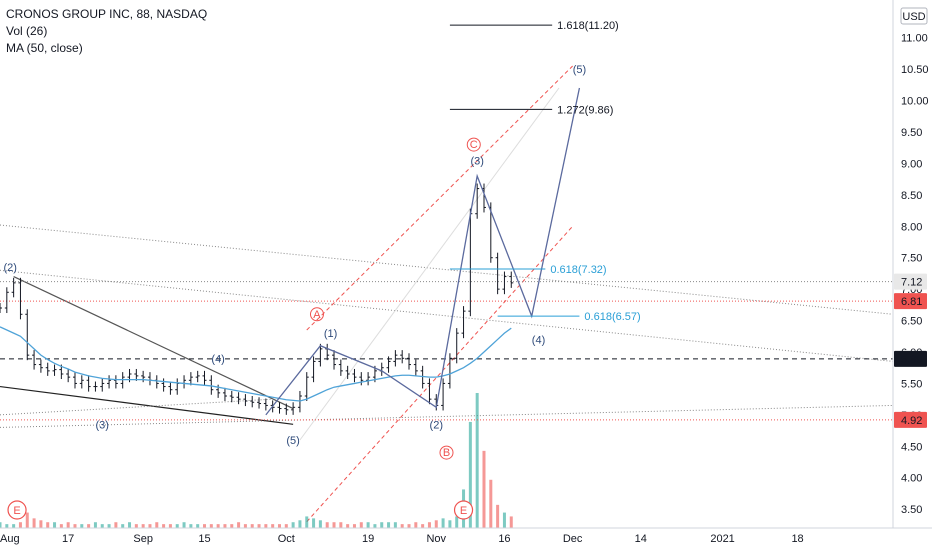  I want to click on circle-label-ring, so click(446, 452).